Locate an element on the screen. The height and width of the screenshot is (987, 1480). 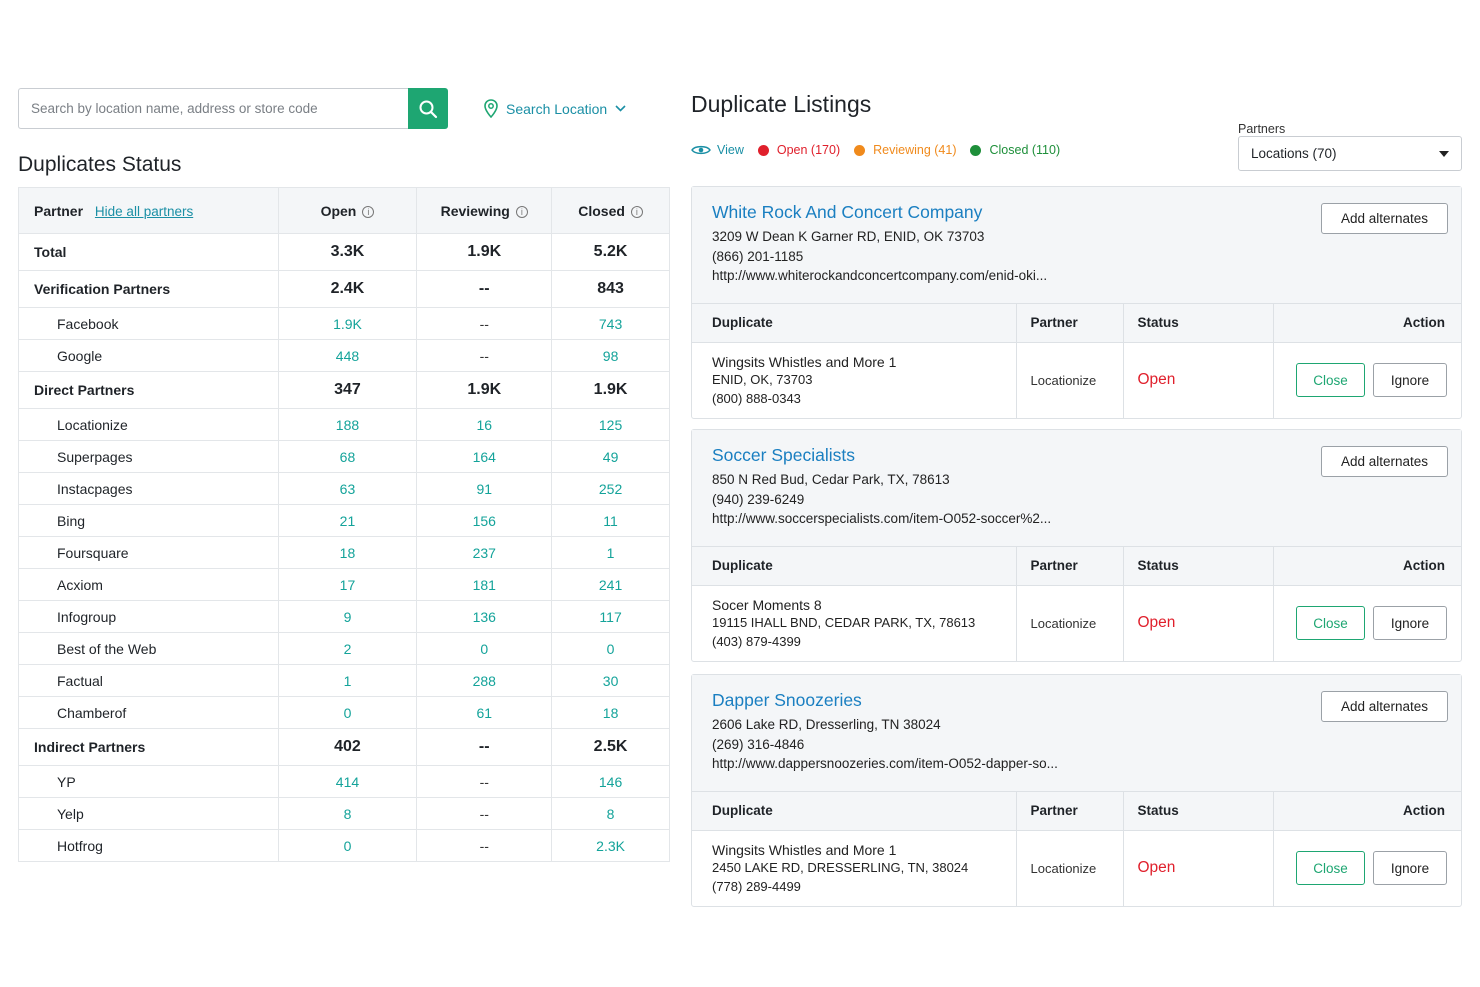
closed-header-label: Closed is located at coordinates (601, 210).